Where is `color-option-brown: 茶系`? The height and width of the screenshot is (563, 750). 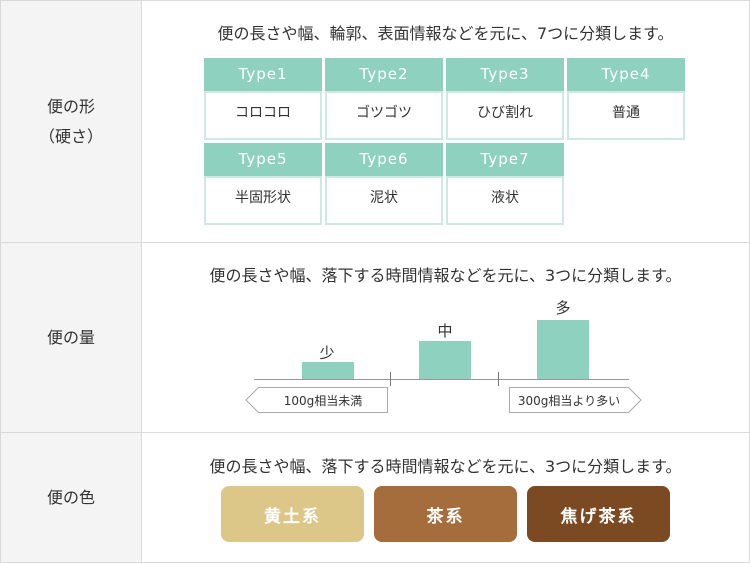 color-option-brown: 茶系 is located at coordinates (445, 514).